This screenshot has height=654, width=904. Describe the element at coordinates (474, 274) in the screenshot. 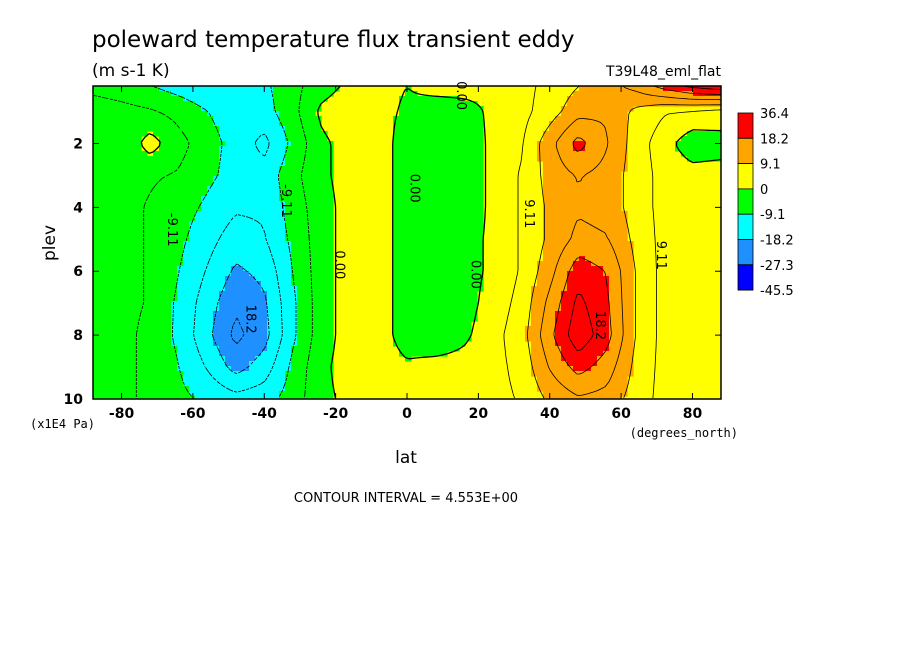

I see `contour-label: 0.00` at that location.